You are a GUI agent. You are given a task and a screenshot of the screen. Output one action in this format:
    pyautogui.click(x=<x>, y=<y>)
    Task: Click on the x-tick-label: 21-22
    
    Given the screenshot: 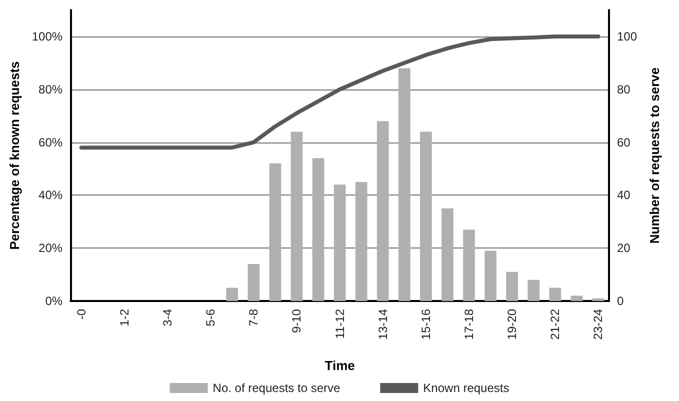 What is the action you would take?
    pyautogui.click(x=555, y=324)
    